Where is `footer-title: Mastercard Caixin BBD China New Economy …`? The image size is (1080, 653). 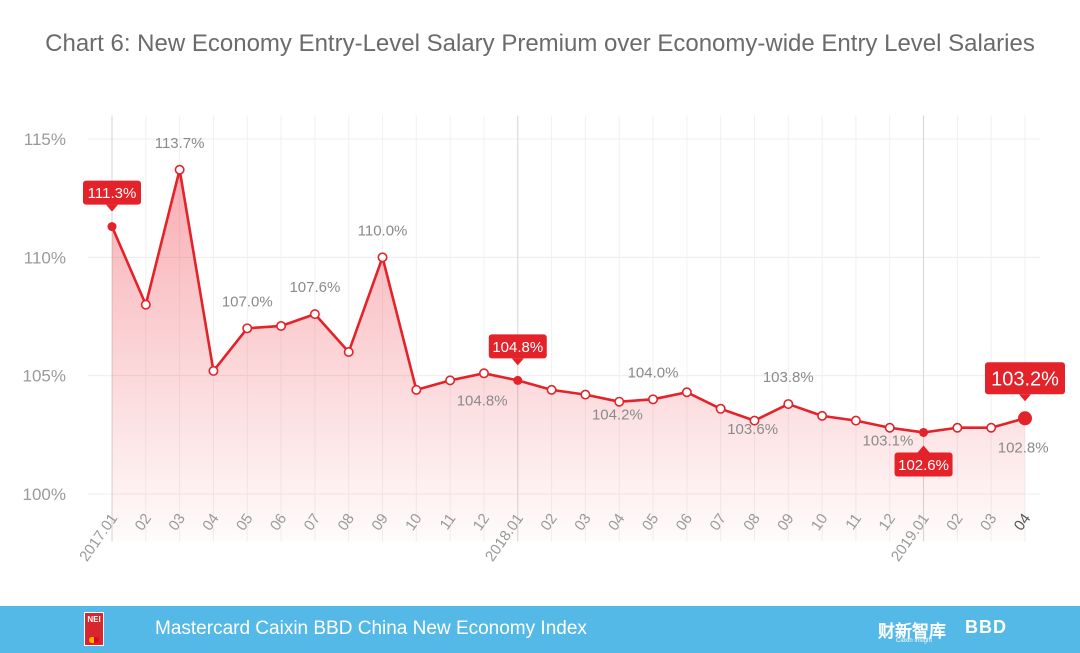
footer-title: Mastercard Caixin BBD China New Economy … is located at coordinates (371, 628).